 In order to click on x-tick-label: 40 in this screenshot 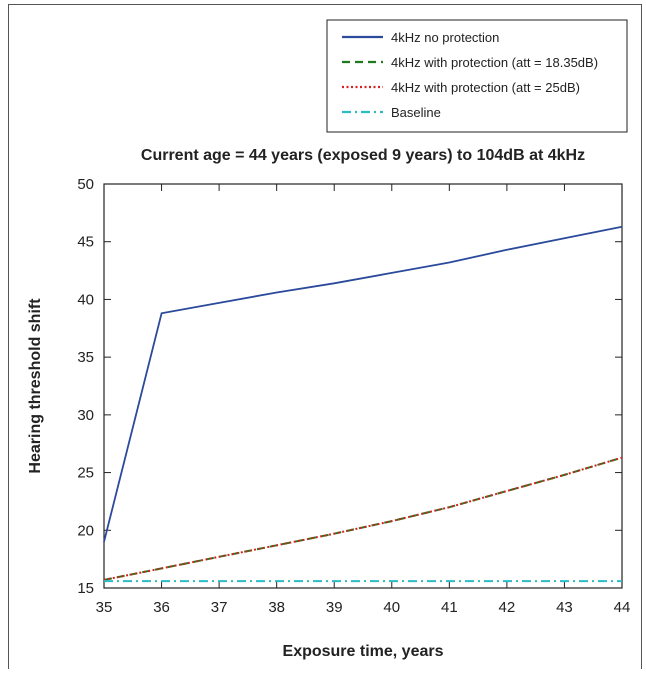, I will do `click(391, 607)`.